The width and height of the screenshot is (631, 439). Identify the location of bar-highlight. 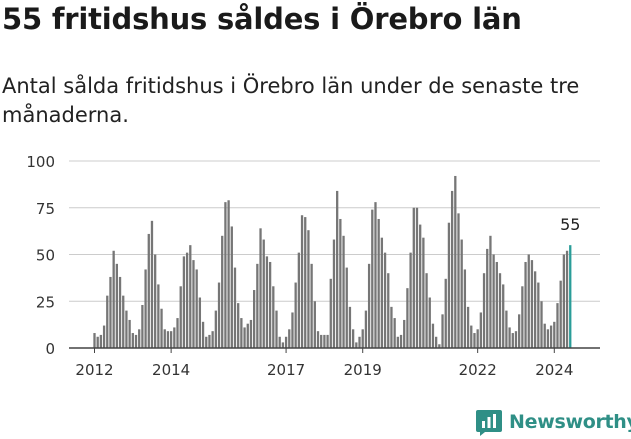
(570, 296).